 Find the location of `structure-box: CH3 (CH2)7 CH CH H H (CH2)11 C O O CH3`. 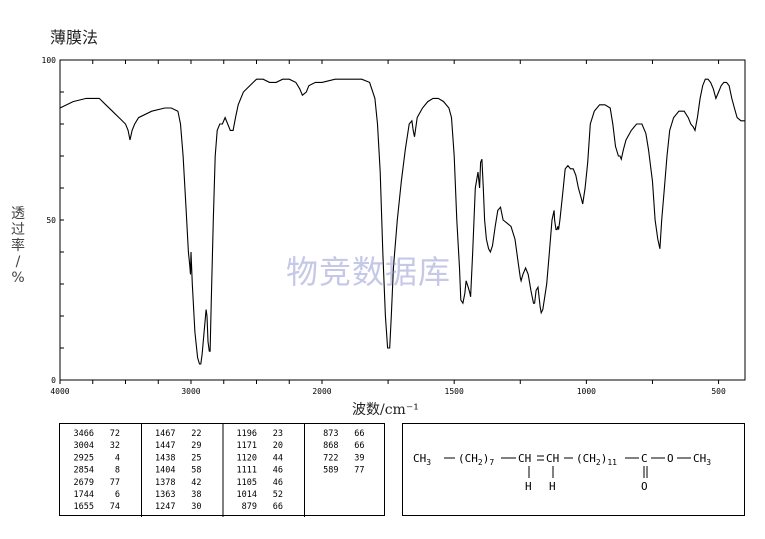

structure-box: CH3 (CH2)7 CH CH H H (CH2)11 C O O CH3 is located at coordinates (573, 469).